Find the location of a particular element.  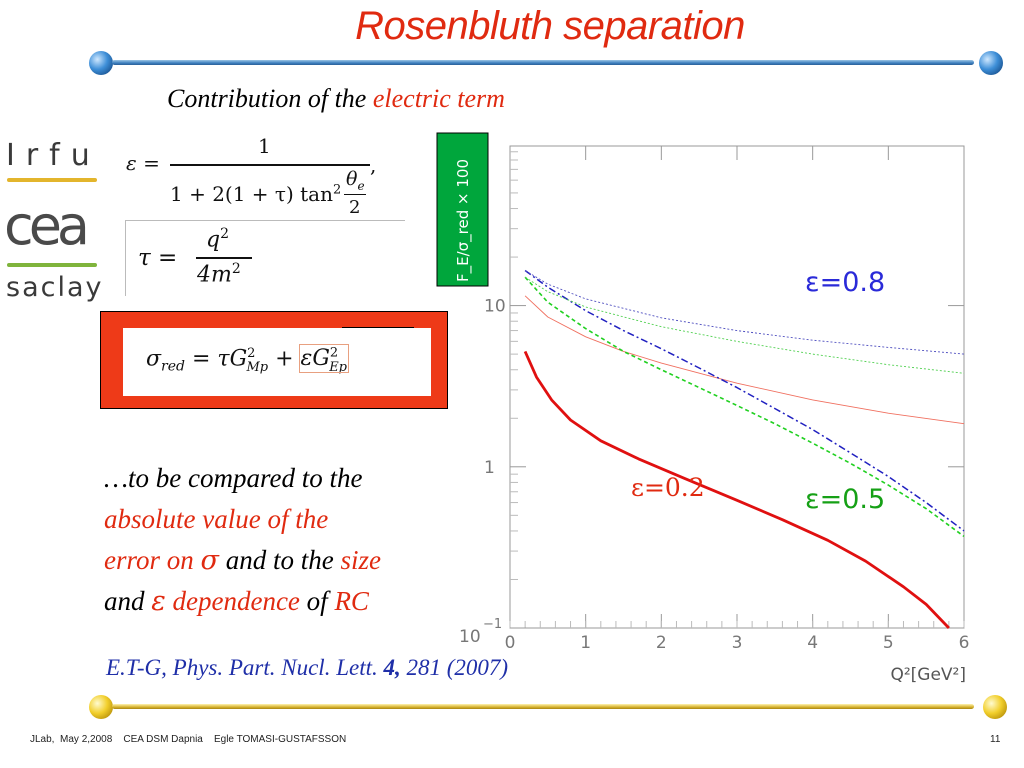

y-tick-label: 1 is located at coordinates (489, 468).